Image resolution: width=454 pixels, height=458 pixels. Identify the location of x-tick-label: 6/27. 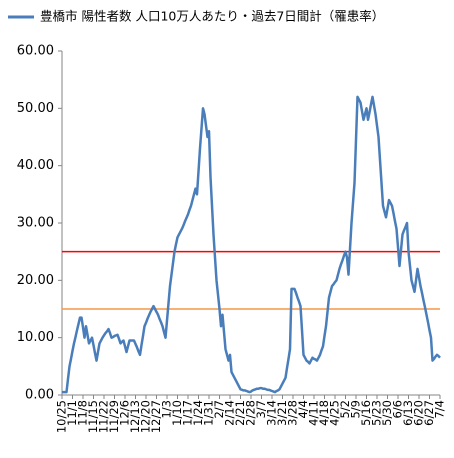
(429, 413).